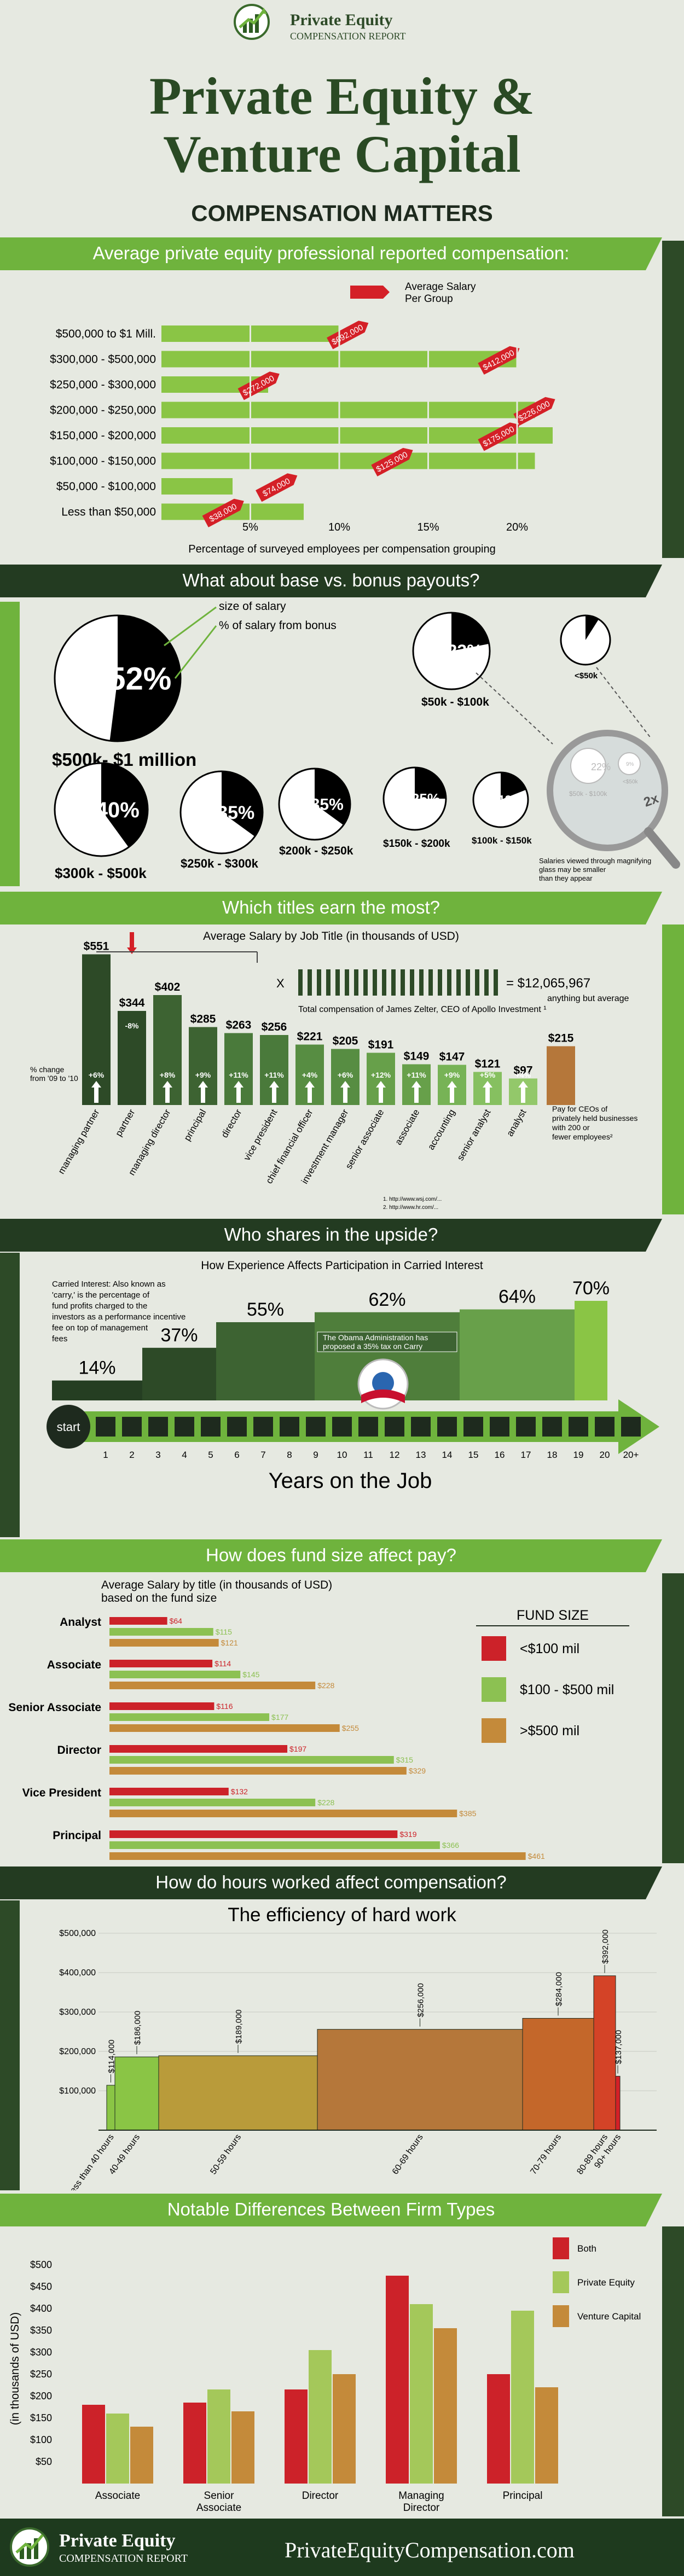 The width and height of the screenshot is (684, 2576). Describe the element at coordinates (137, 2028) in the screenshot. I see `hours-value: $186,000` at that location.